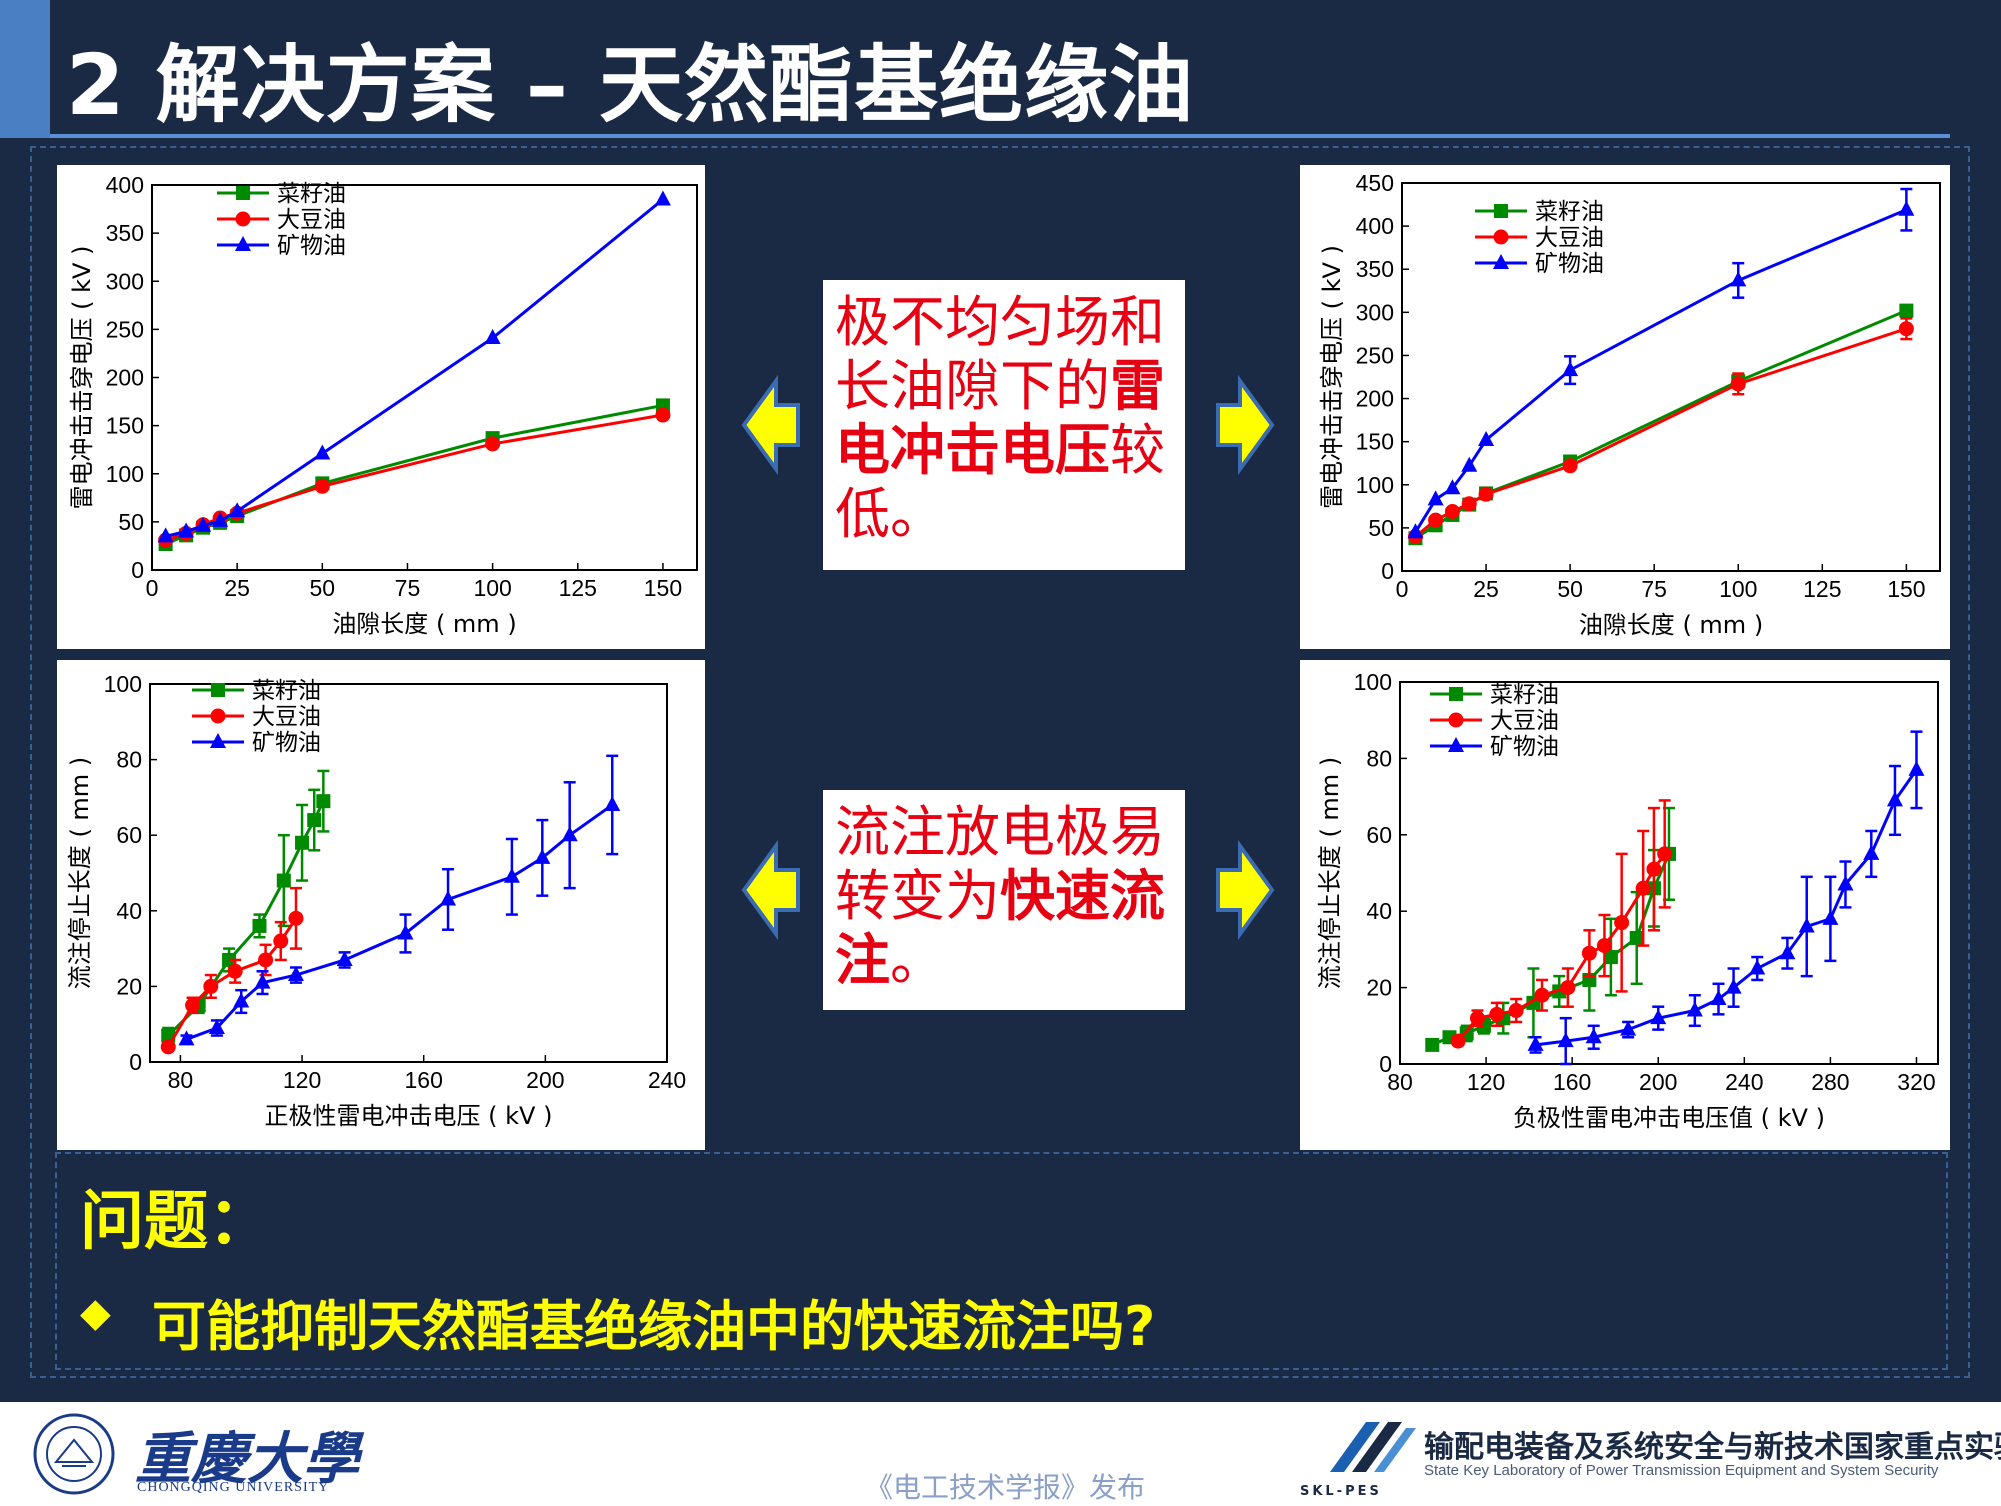 The width and height of the screenshot is (2001, 1506). What do you see at coordinates (1000, 482) in the screenshot?
I see `callout-text-2: 较低。` at bounding box center [1000, 482].